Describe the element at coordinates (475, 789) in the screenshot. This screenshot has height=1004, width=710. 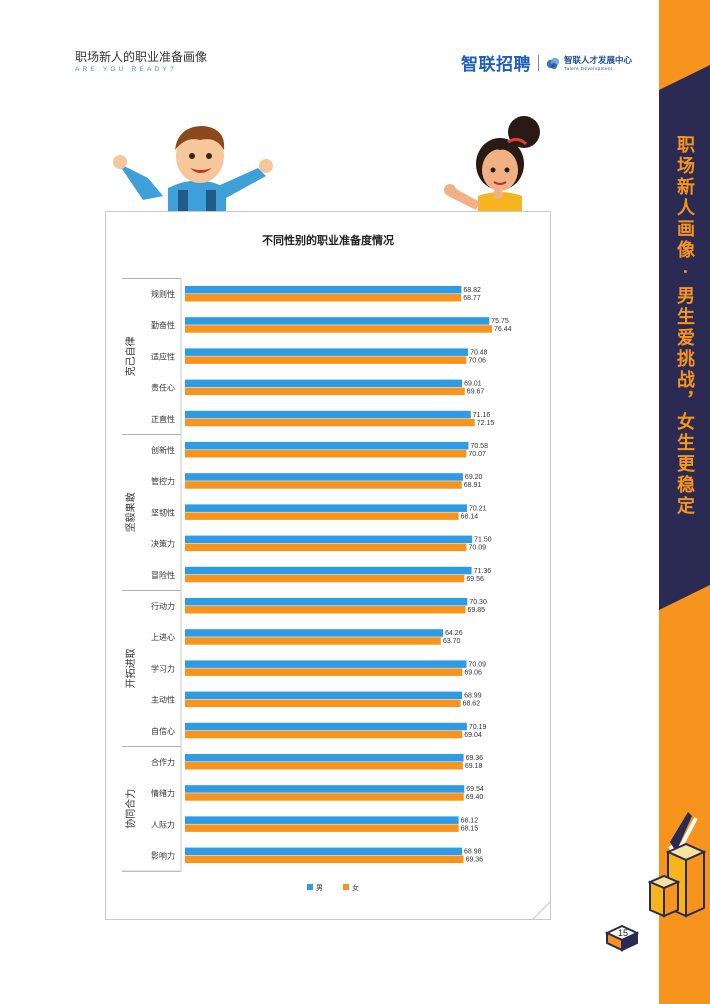
I see `male-value-label: 69.54` at that location.